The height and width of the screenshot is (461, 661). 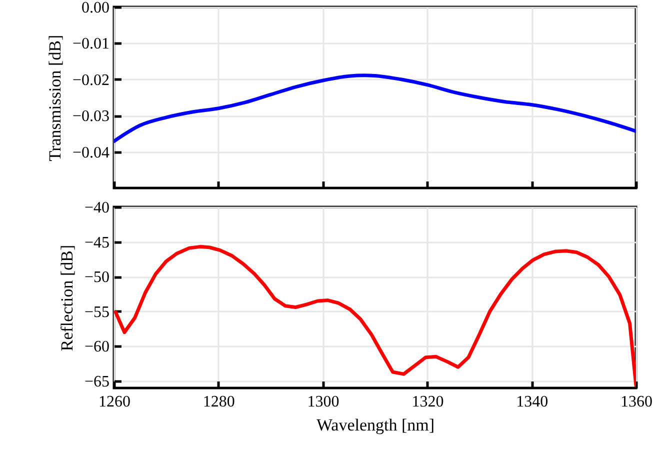 What do you see at coordinates (375, 425) in the screenshot?
I see `x-axis-title: Wavelength [nm]` at bounding box center [375, 425].